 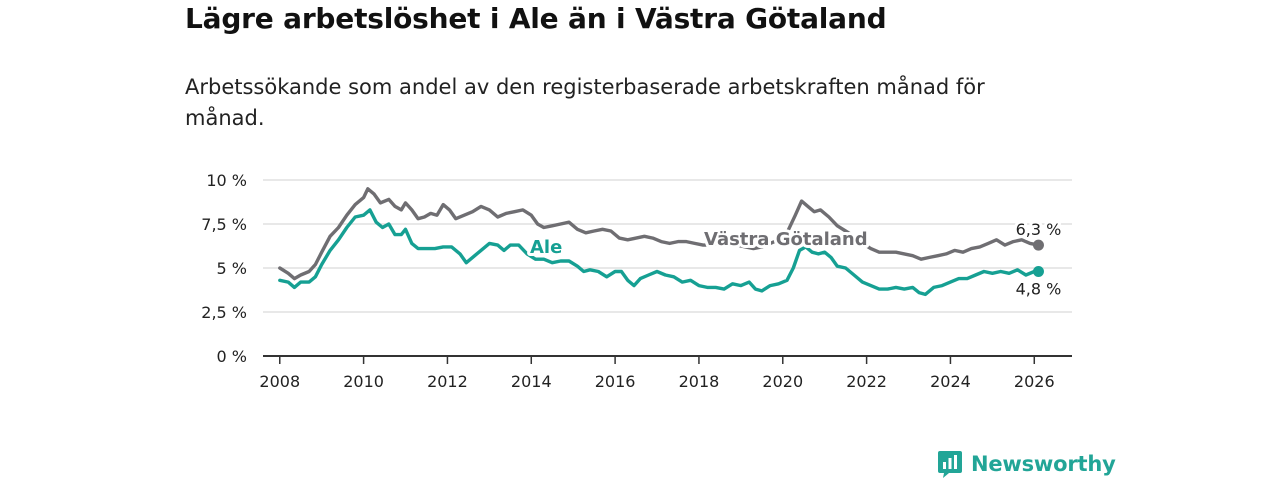 I want to click on series-label-vastra-gotaland: Västra Götaland, so click(x=786, y=239).